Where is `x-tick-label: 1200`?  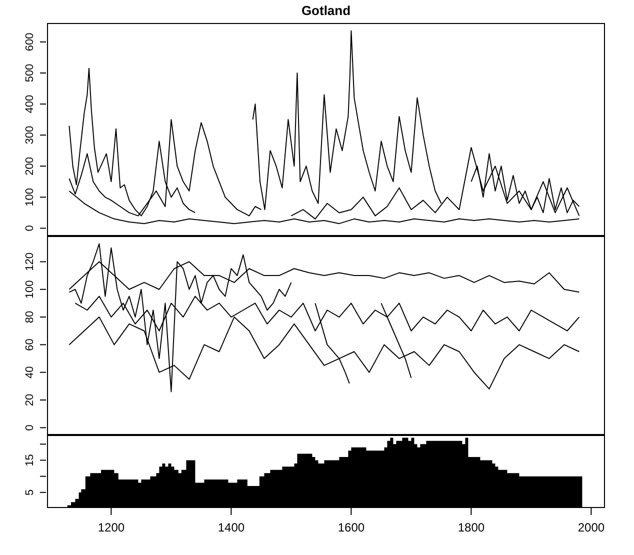 x-tick-label: 1200 is located at coordinates (111, 527).